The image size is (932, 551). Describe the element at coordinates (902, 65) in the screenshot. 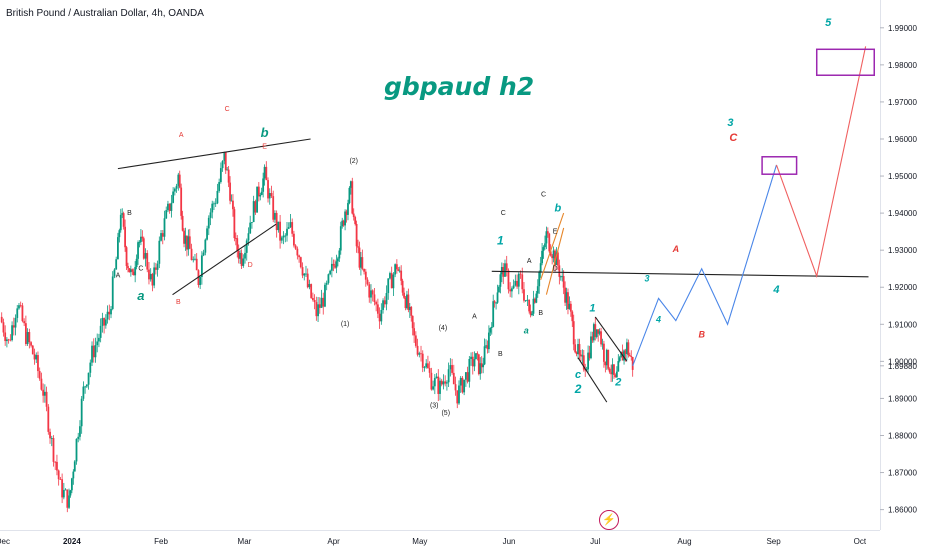

I see `price-tick-label: 1.98000` at that location.